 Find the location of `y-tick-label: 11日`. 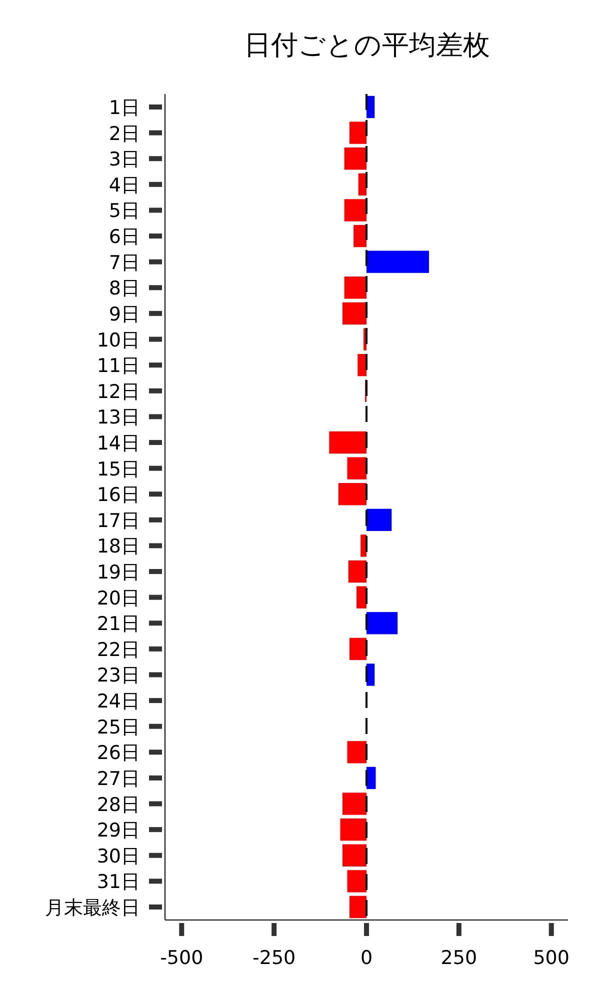

y-tick-label: 11日 is located at coordinates (118, 366).